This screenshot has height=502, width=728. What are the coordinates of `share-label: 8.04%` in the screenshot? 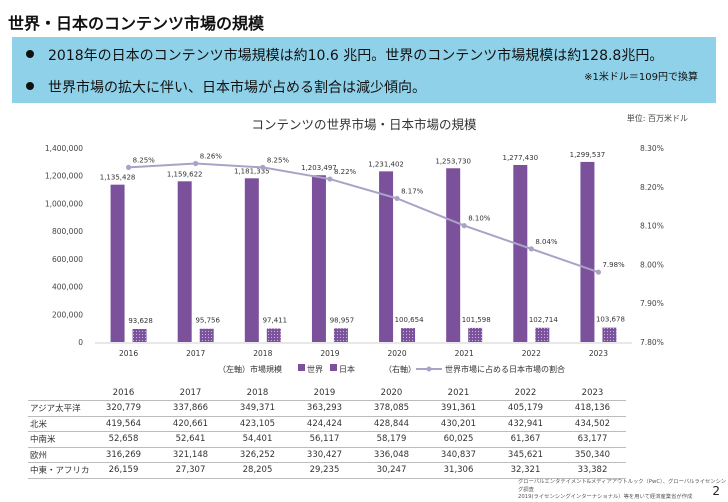 It's located at (546, 242).